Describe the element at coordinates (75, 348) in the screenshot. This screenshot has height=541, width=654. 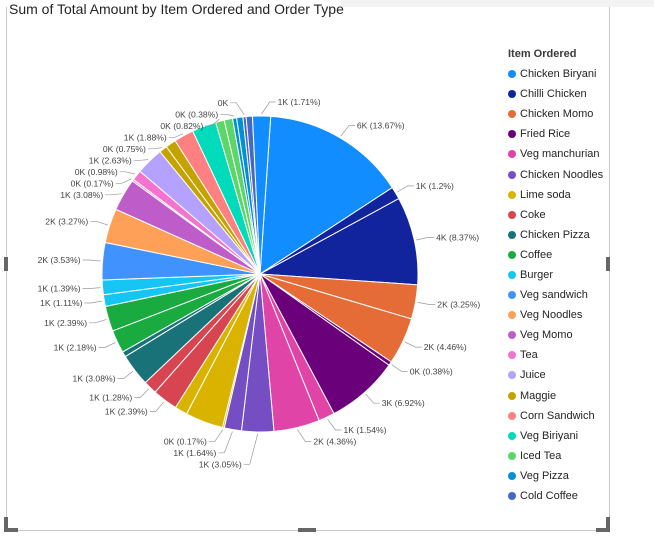
I see `slice-data-label: 1K (2.18%)` at that location.